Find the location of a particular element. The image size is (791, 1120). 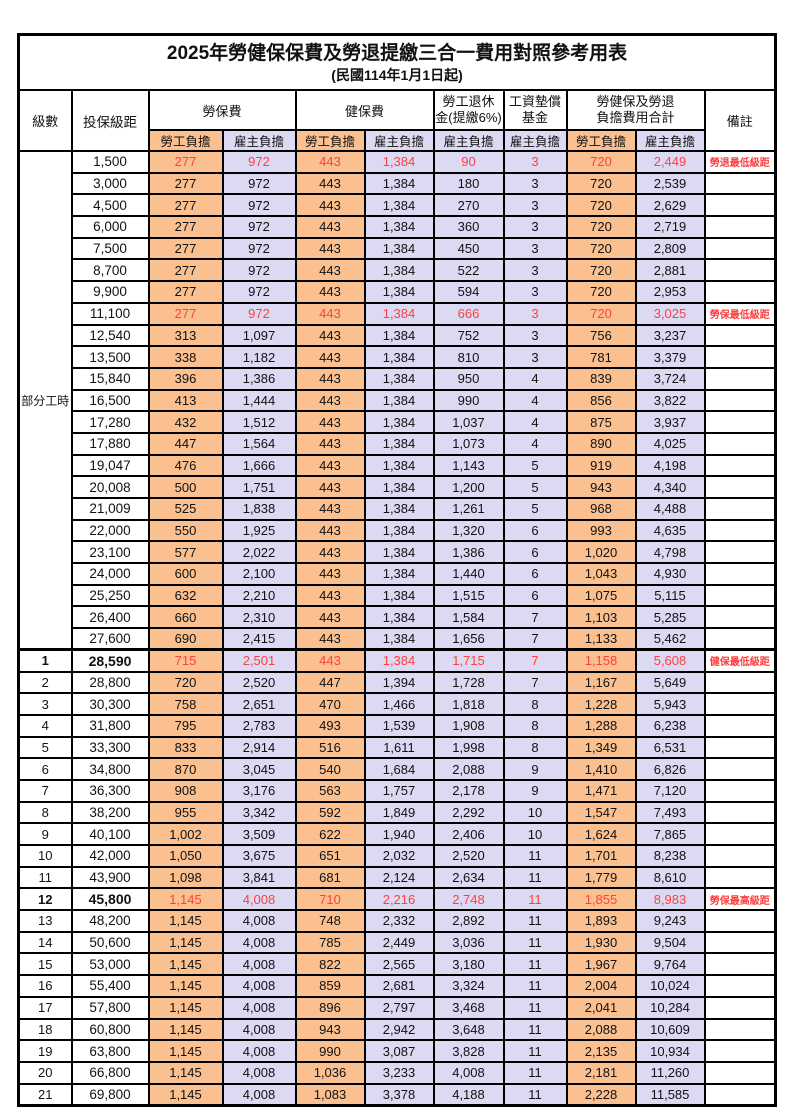

fee-cell: 4,008 is located at coordinates (259, 986).